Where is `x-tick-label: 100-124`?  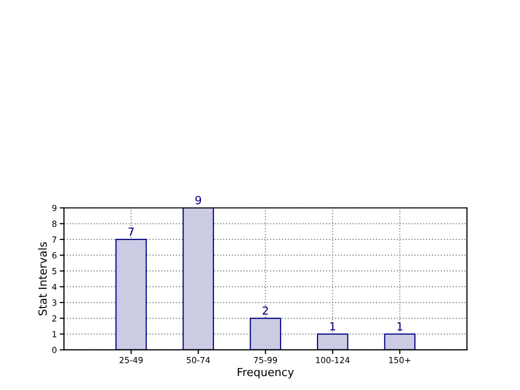
x-tick-label: 100-124 is located at coordinates (333, 360).